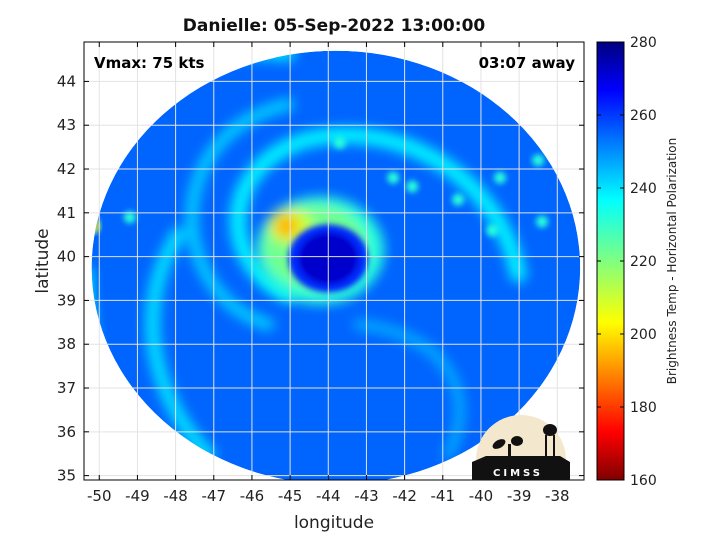 The height and width of the screenshot is (540, 720). What do you see at coordinates (66, 125) in the screenshot?
I see `y-tick-label: 43` at bounding box center [66, 125].